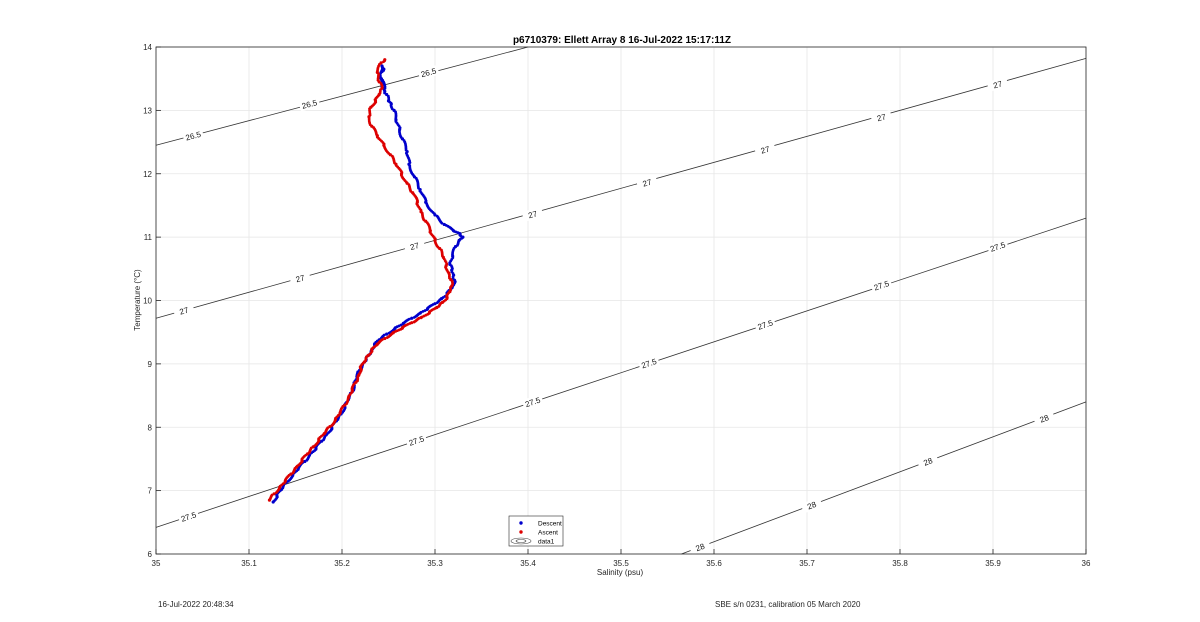 The height and width of the screenshot is (622, 1200). I want to click on x-tick-label: 35.4, so click(528, 563).